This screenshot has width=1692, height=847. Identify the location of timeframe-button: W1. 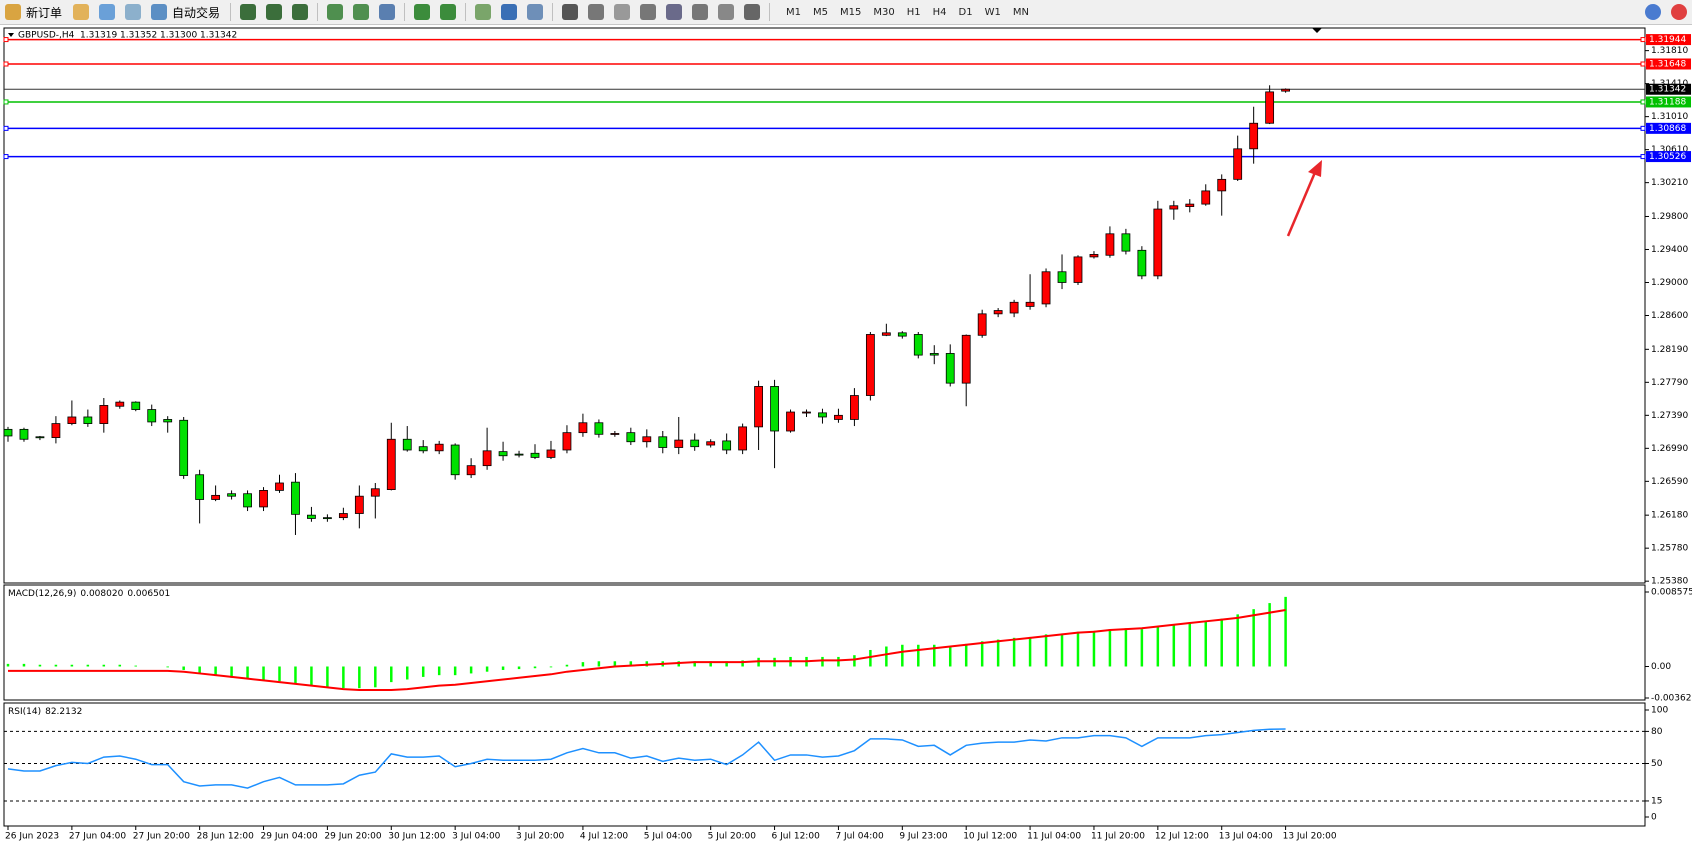
(992, 12).